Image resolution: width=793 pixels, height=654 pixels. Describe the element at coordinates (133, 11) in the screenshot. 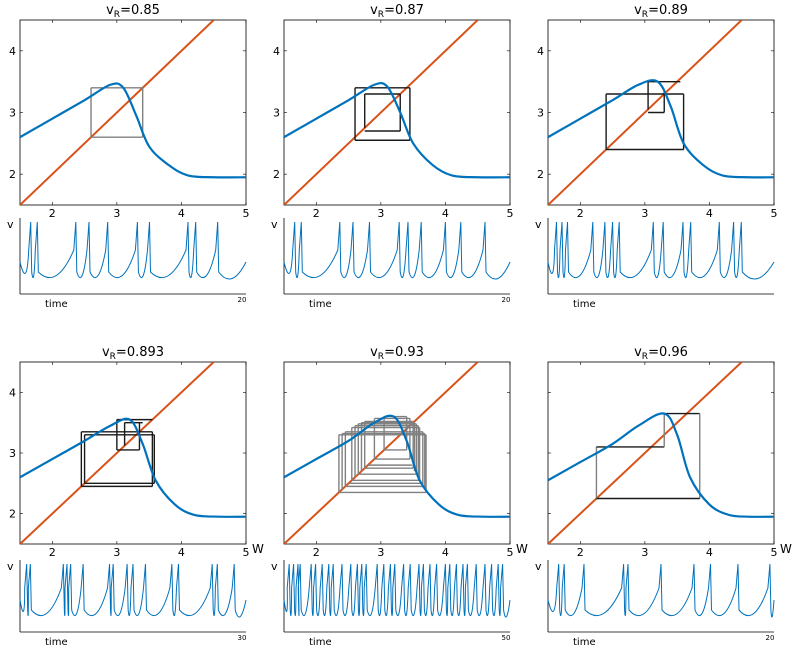

I see `panel-title: vR=0.85` at that location.